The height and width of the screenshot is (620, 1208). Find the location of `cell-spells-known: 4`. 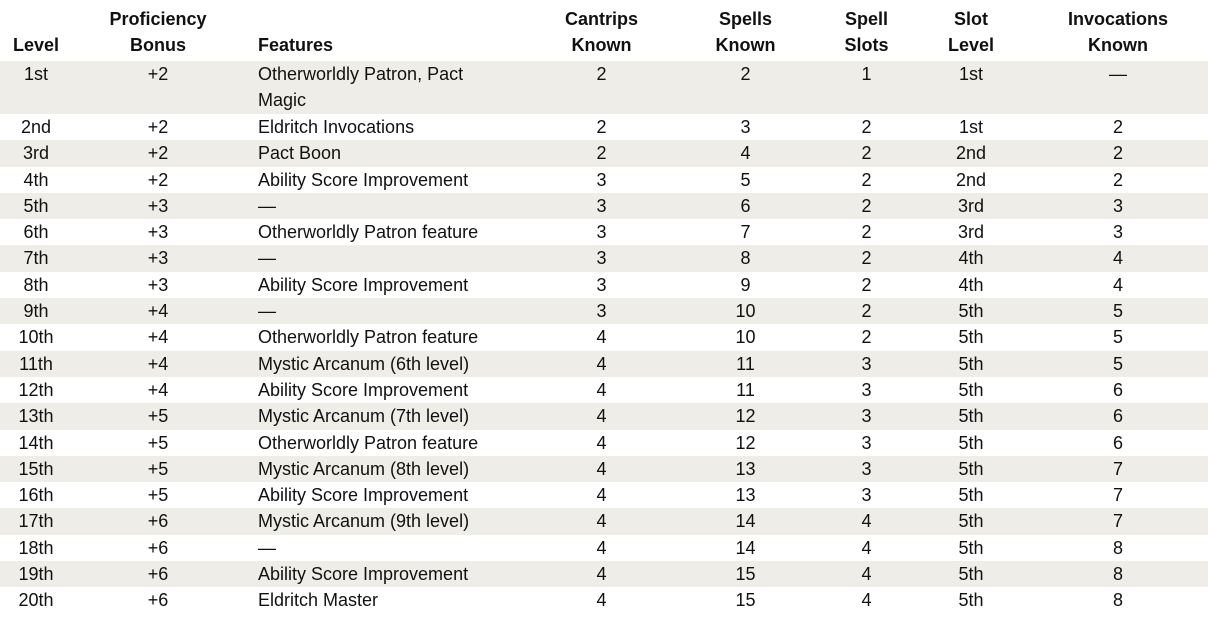

cell-spells-known: 4 is located at coordinates (745, 153).